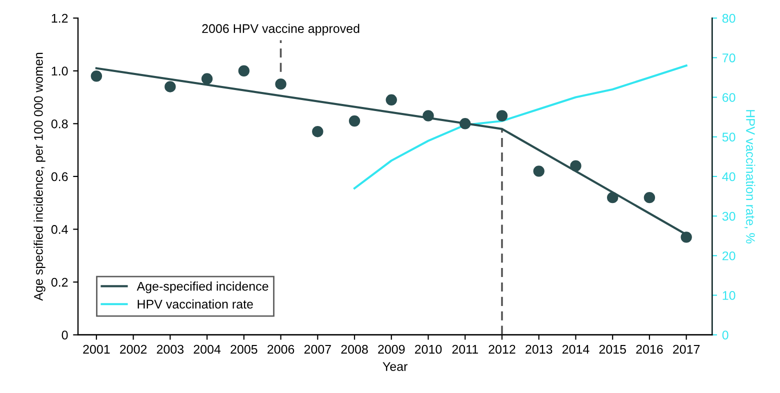 The height and width of the screenshot is (393, 780). What do you see at coordinates (195, 304) in the screenshot?
I see `legend-label: HPV vaccination rate` at bounding box center [195, 304].